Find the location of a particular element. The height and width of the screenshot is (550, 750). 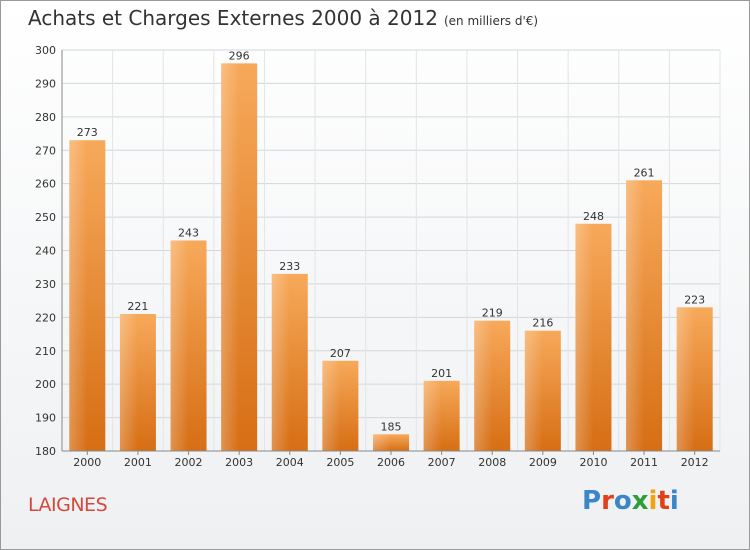

logo-letter: o is located at coordinates (622, 501).